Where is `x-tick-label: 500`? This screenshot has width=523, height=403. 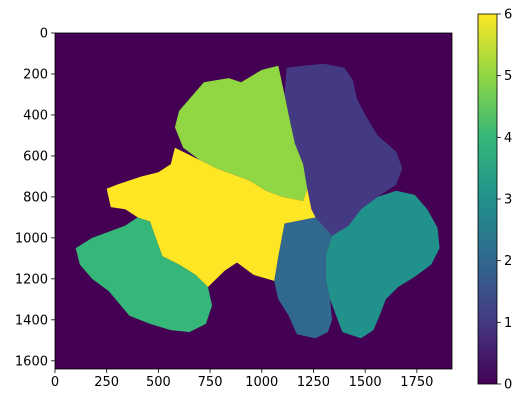
x-tick-label: 500 is located at coordinates (158, 382).